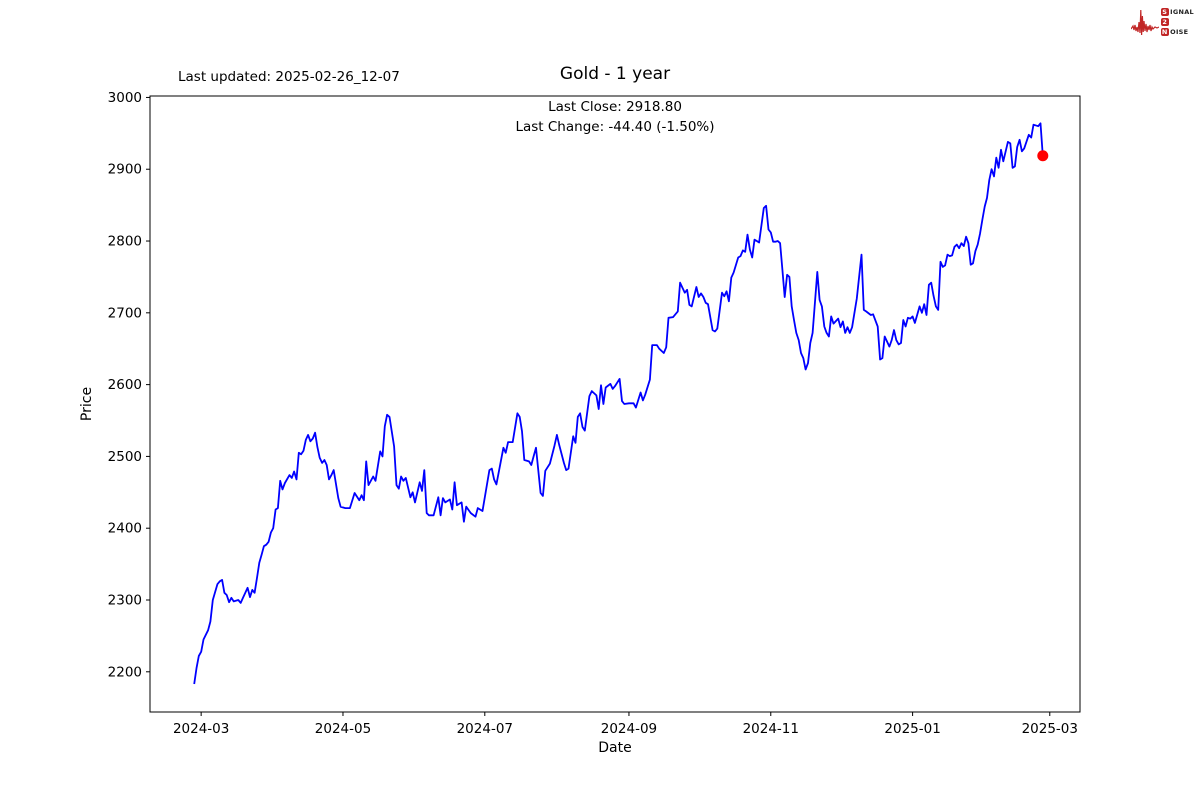 This screenshot has width=1200, height=800. What do you see at coordinates (125, 457) in the screenshot?
I see `y-tick-label: 2500` at bounding box center [125, 457].